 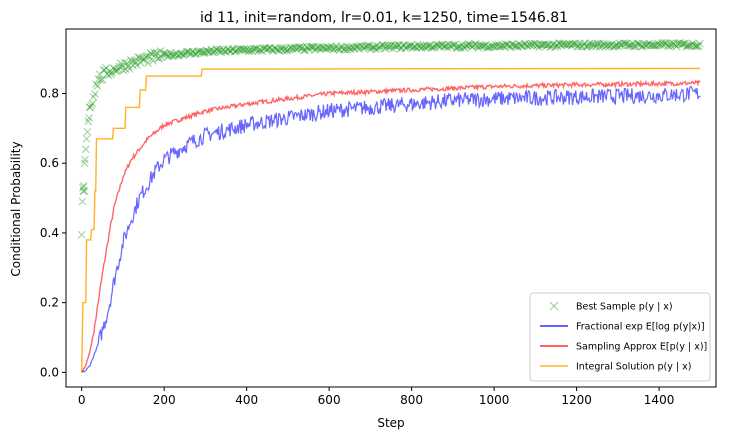 I want to click on y-tick-label: 0.2, so click(x=49, y=303).